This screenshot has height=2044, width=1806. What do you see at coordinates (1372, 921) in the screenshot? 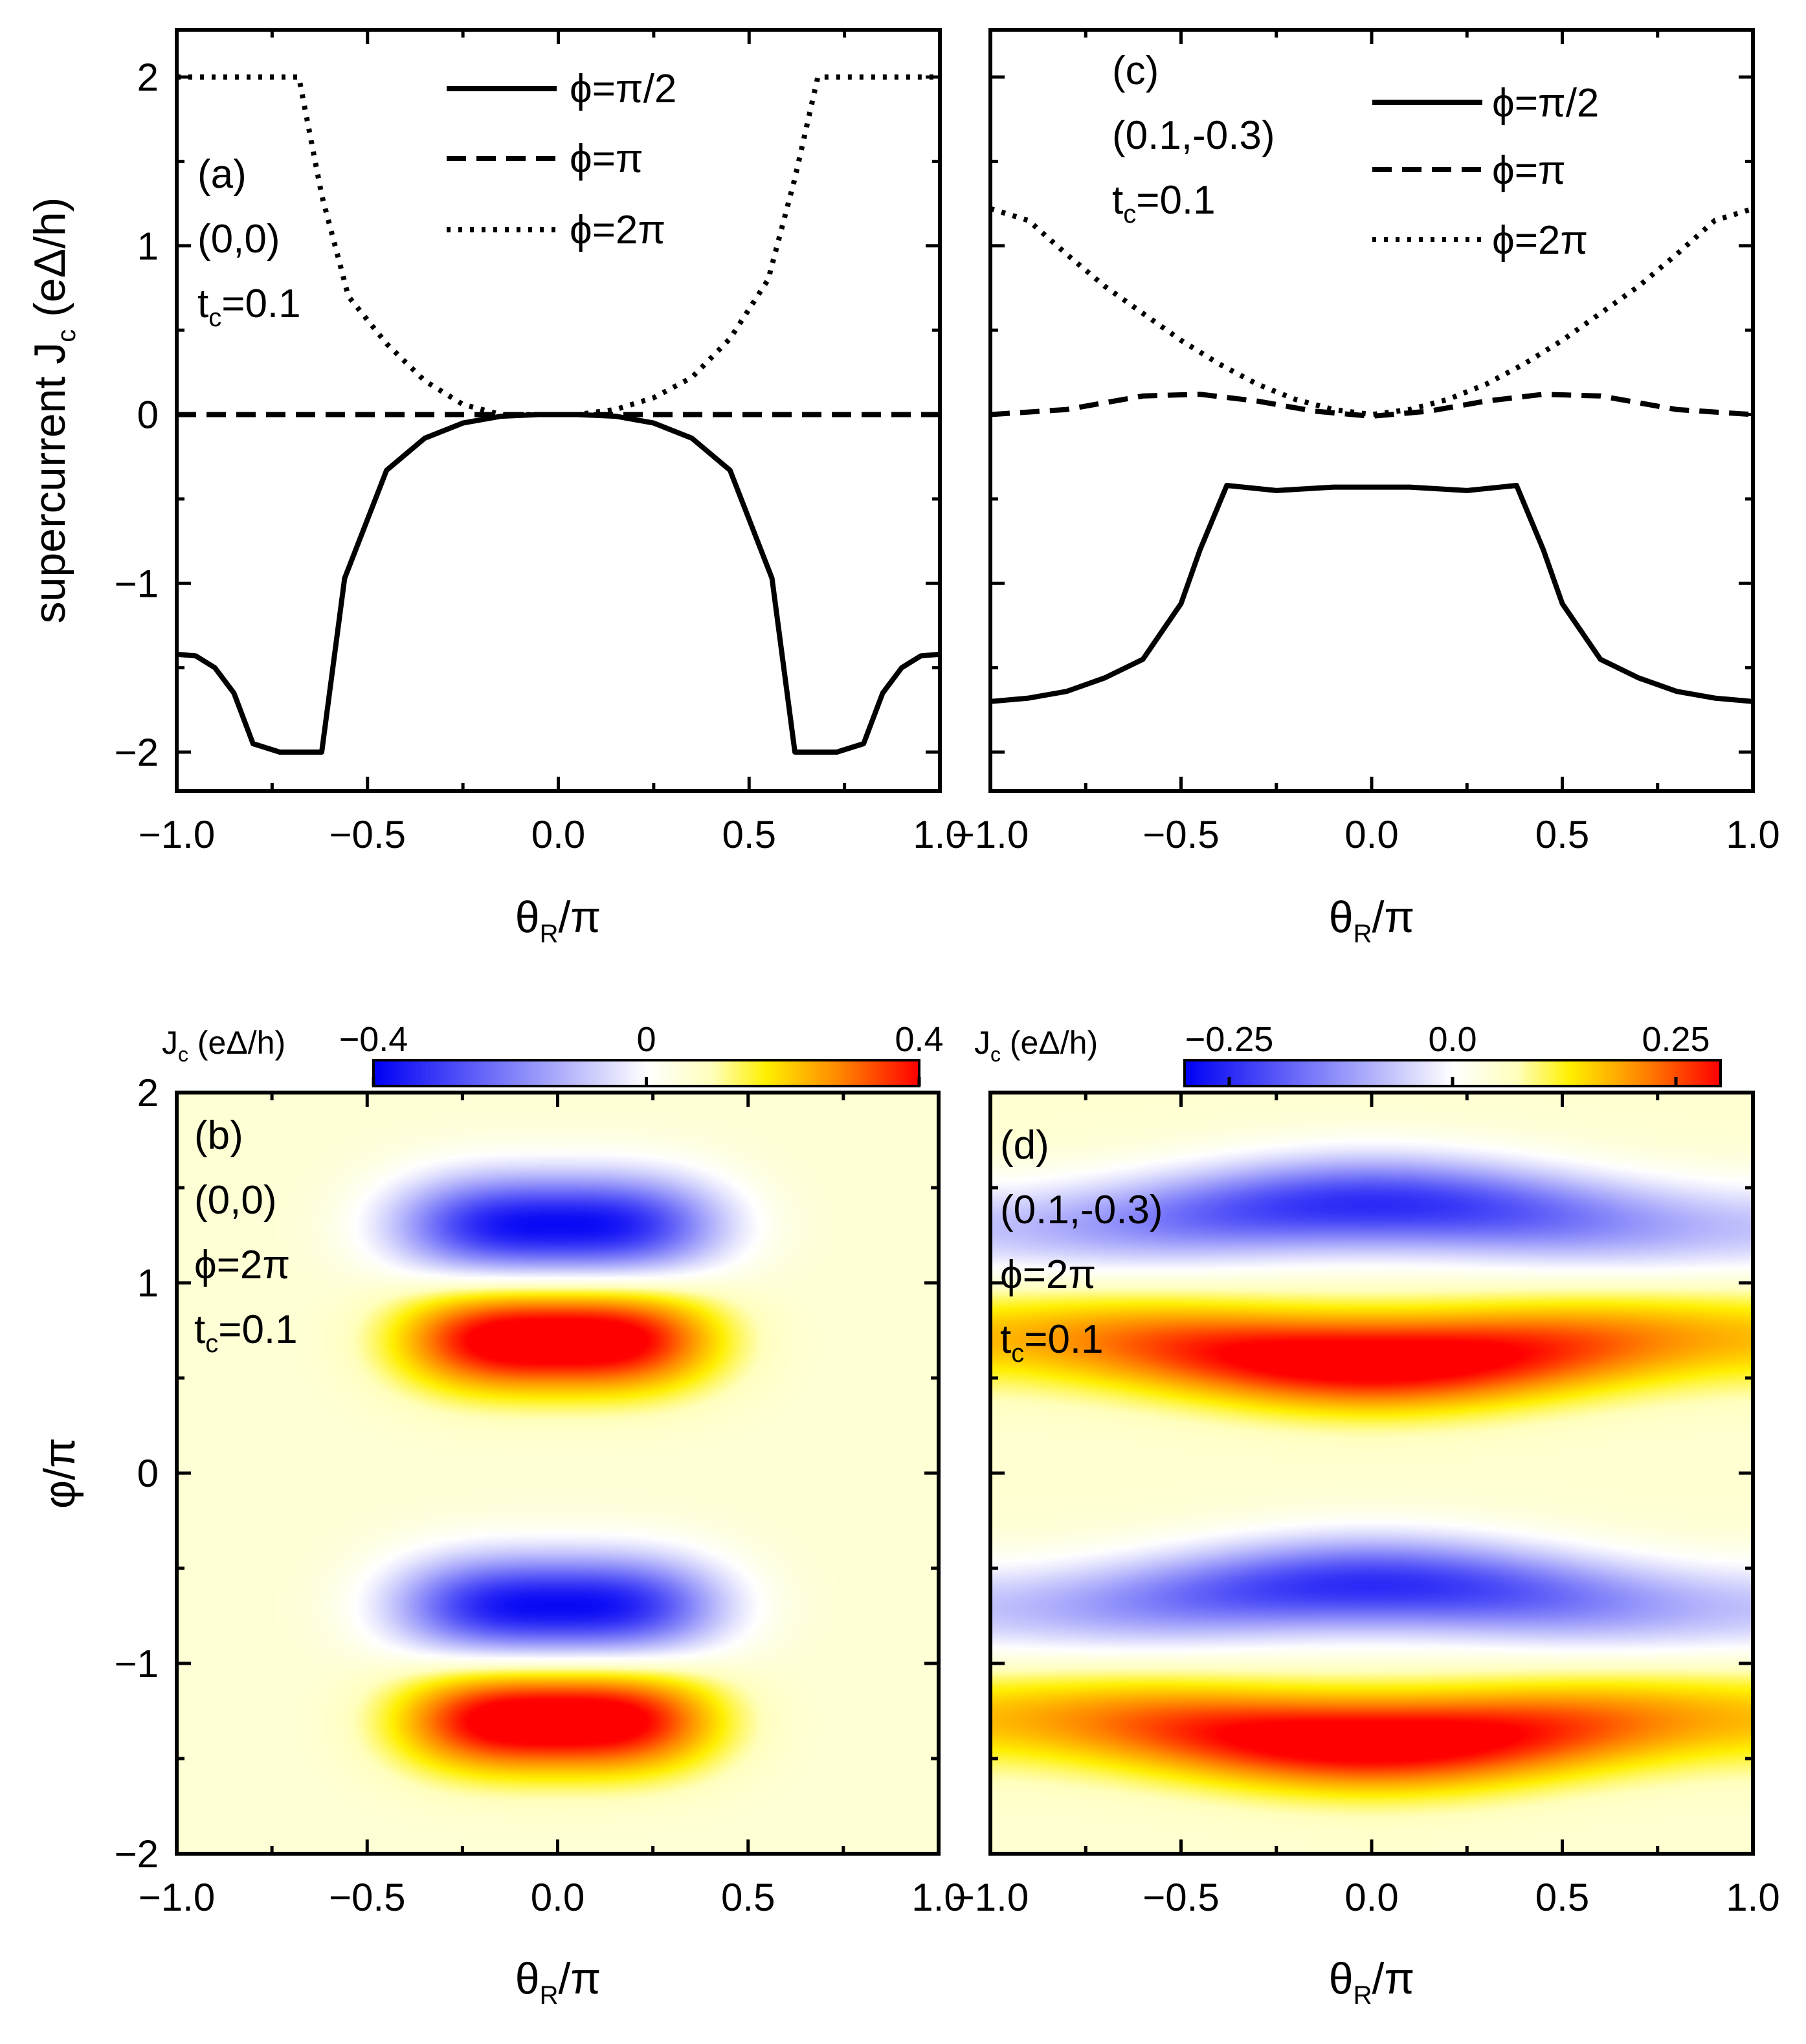
I see `panel-c-x-axis-label: θR/π` at bounding box center [1372, 921].